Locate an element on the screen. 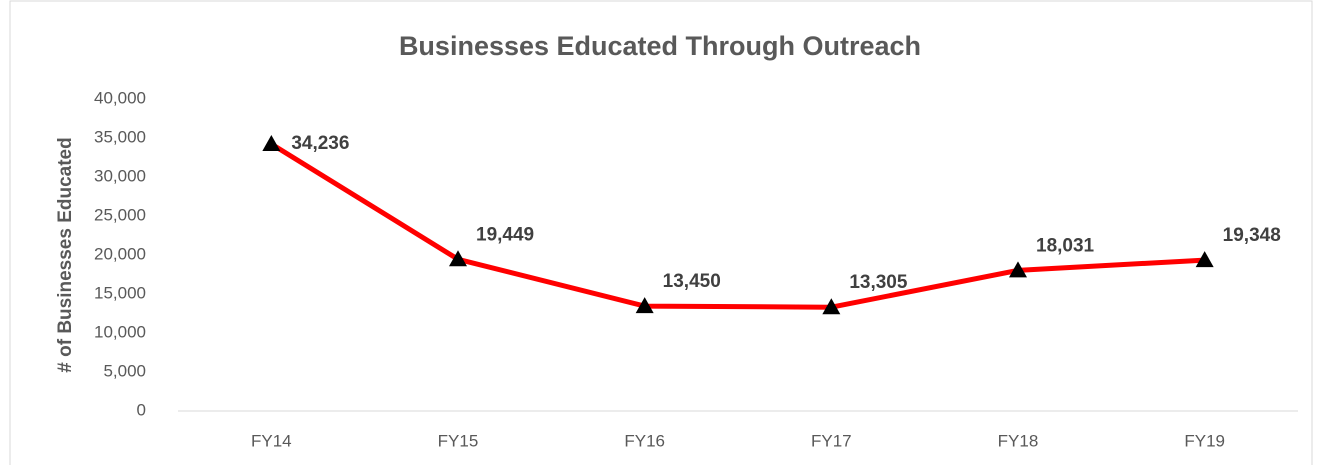 The width and height of the screenshot is (1323, 465). y-tick-label: 40,000 is located at coordinates (120, 97).